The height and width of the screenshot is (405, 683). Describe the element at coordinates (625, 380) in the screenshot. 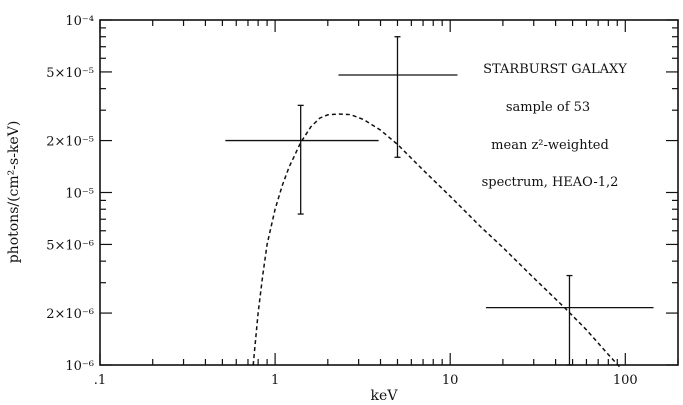

I see `x-tick-label: 100` at that location.